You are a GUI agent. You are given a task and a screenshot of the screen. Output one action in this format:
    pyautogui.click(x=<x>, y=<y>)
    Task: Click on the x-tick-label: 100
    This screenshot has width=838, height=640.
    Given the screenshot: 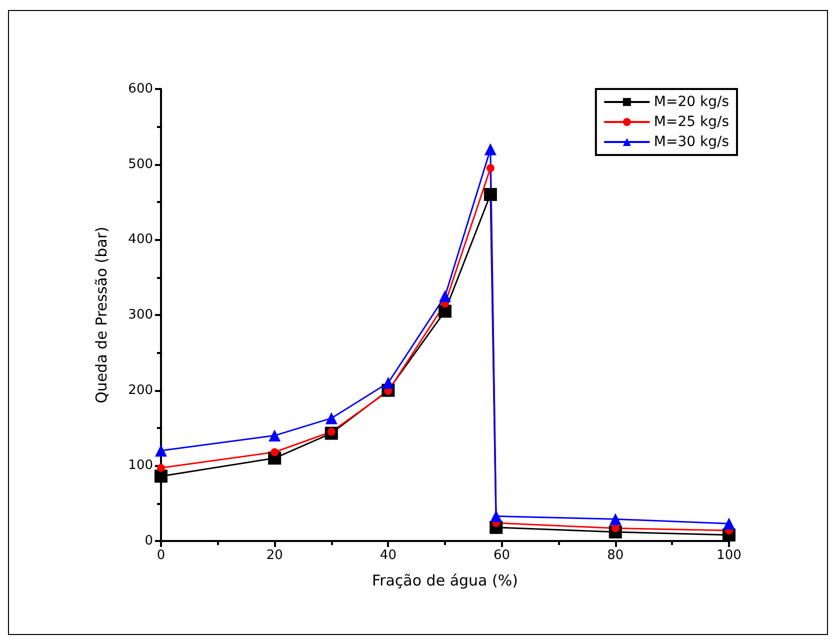 What is the action you would take?
    pyautogui.click(x=729, y=555)
    